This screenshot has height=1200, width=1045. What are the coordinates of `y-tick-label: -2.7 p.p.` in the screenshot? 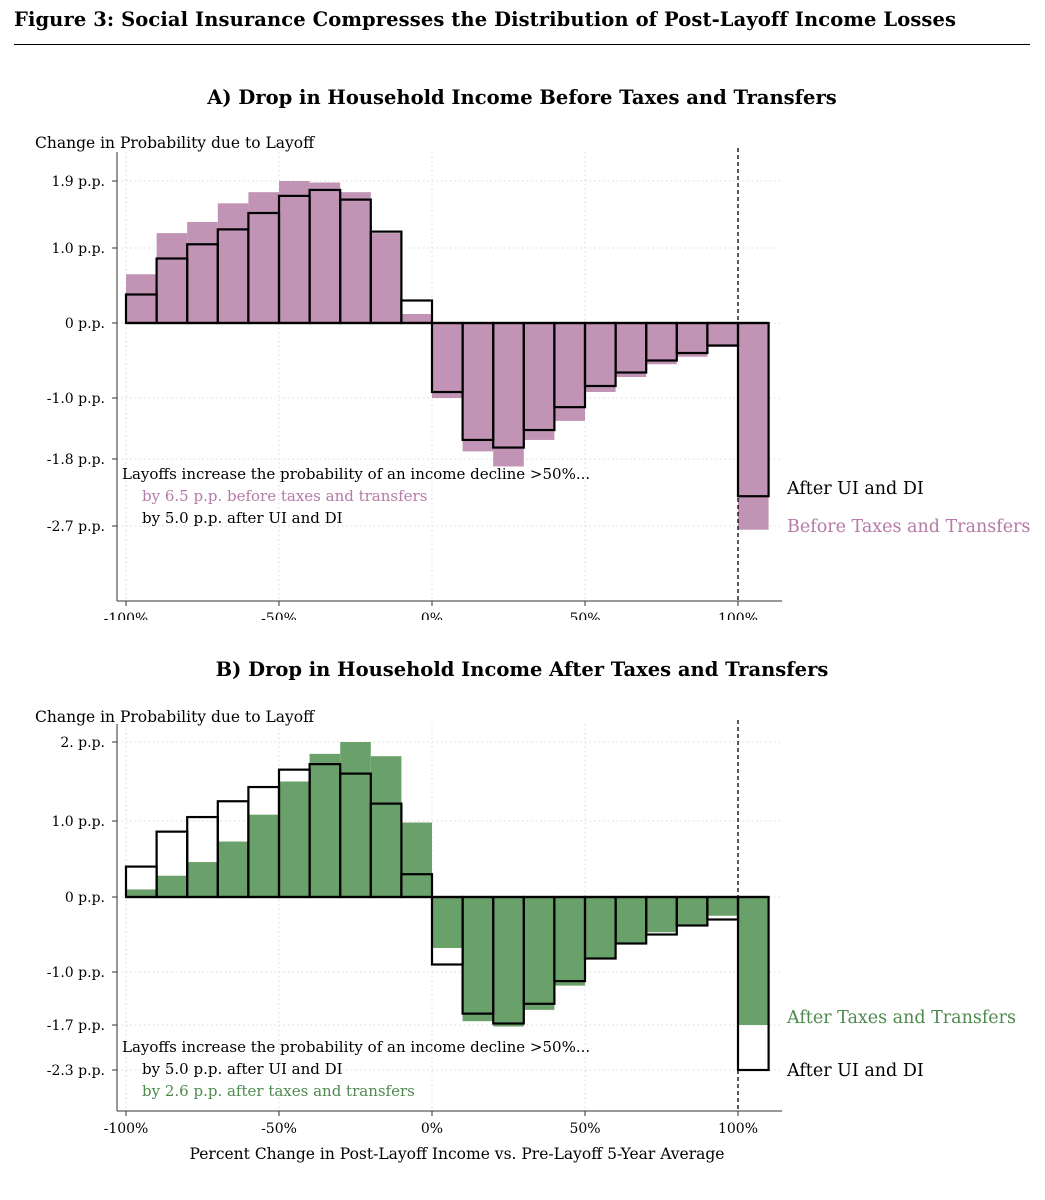 It's located at (76, 527).